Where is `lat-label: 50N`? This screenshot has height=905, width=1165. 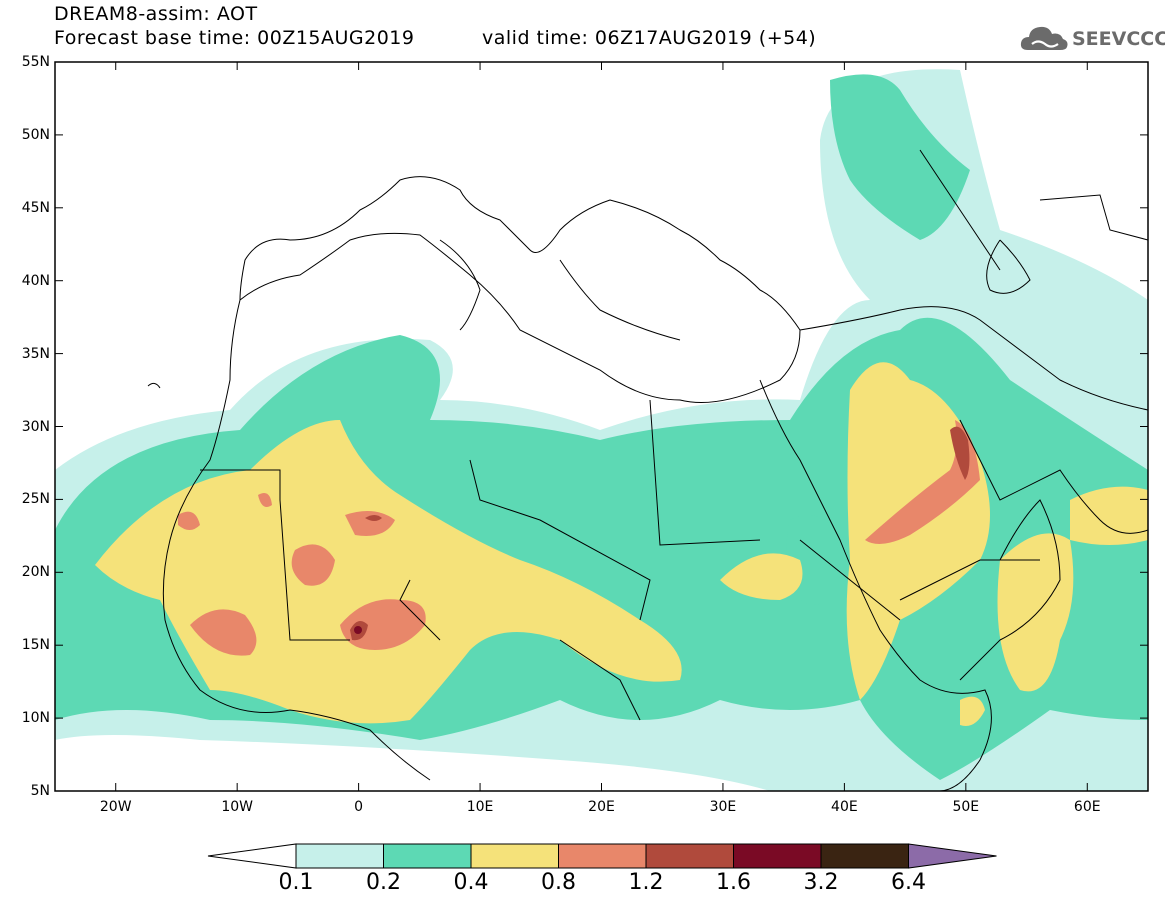 lat-label: 50N is located at coordinates (35, 134).